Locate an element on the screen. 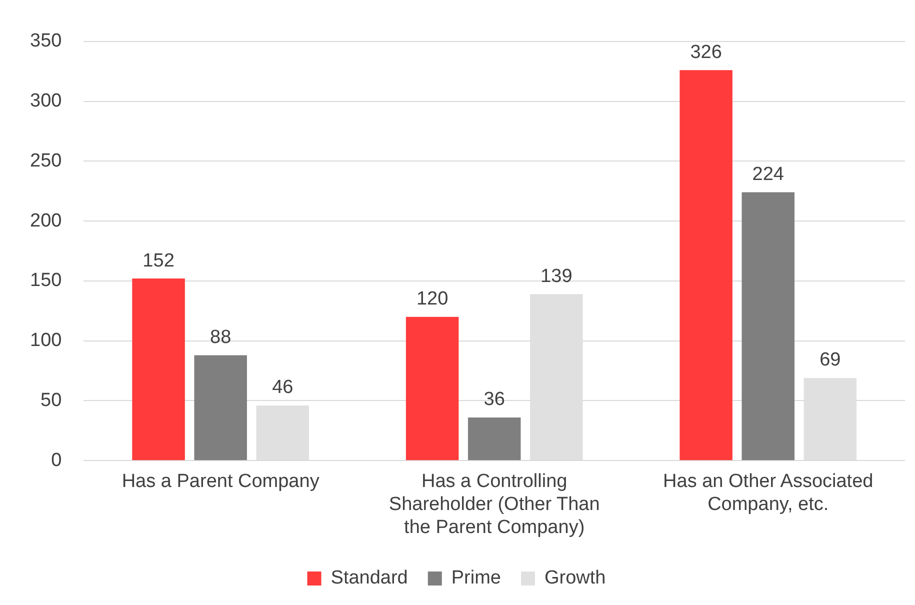  x-tick-label: Has a Controlling Shareholder (Other Than the Parent Company) is located at coordinates (494, 504).